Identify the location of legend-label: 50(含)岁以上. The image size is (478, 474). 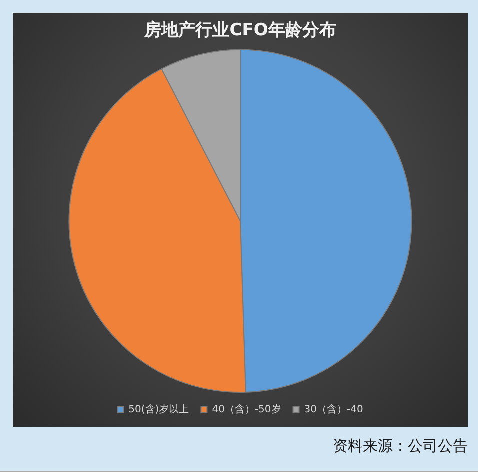
(159, 410).